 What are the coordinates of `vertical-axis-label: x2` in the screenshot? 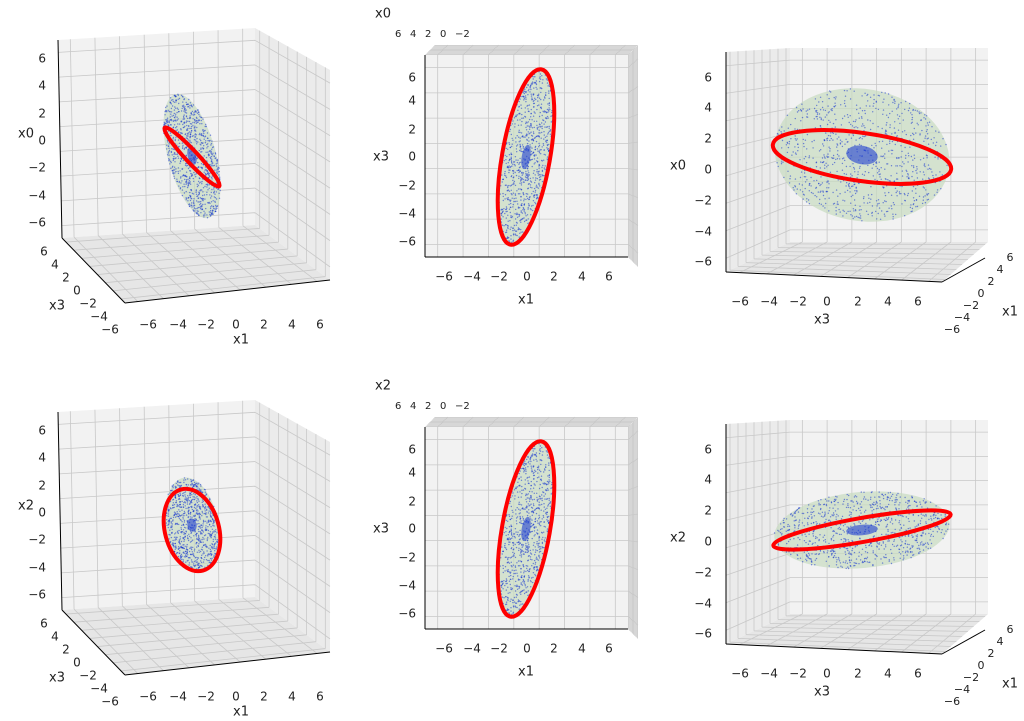 It's located at (26, 506).